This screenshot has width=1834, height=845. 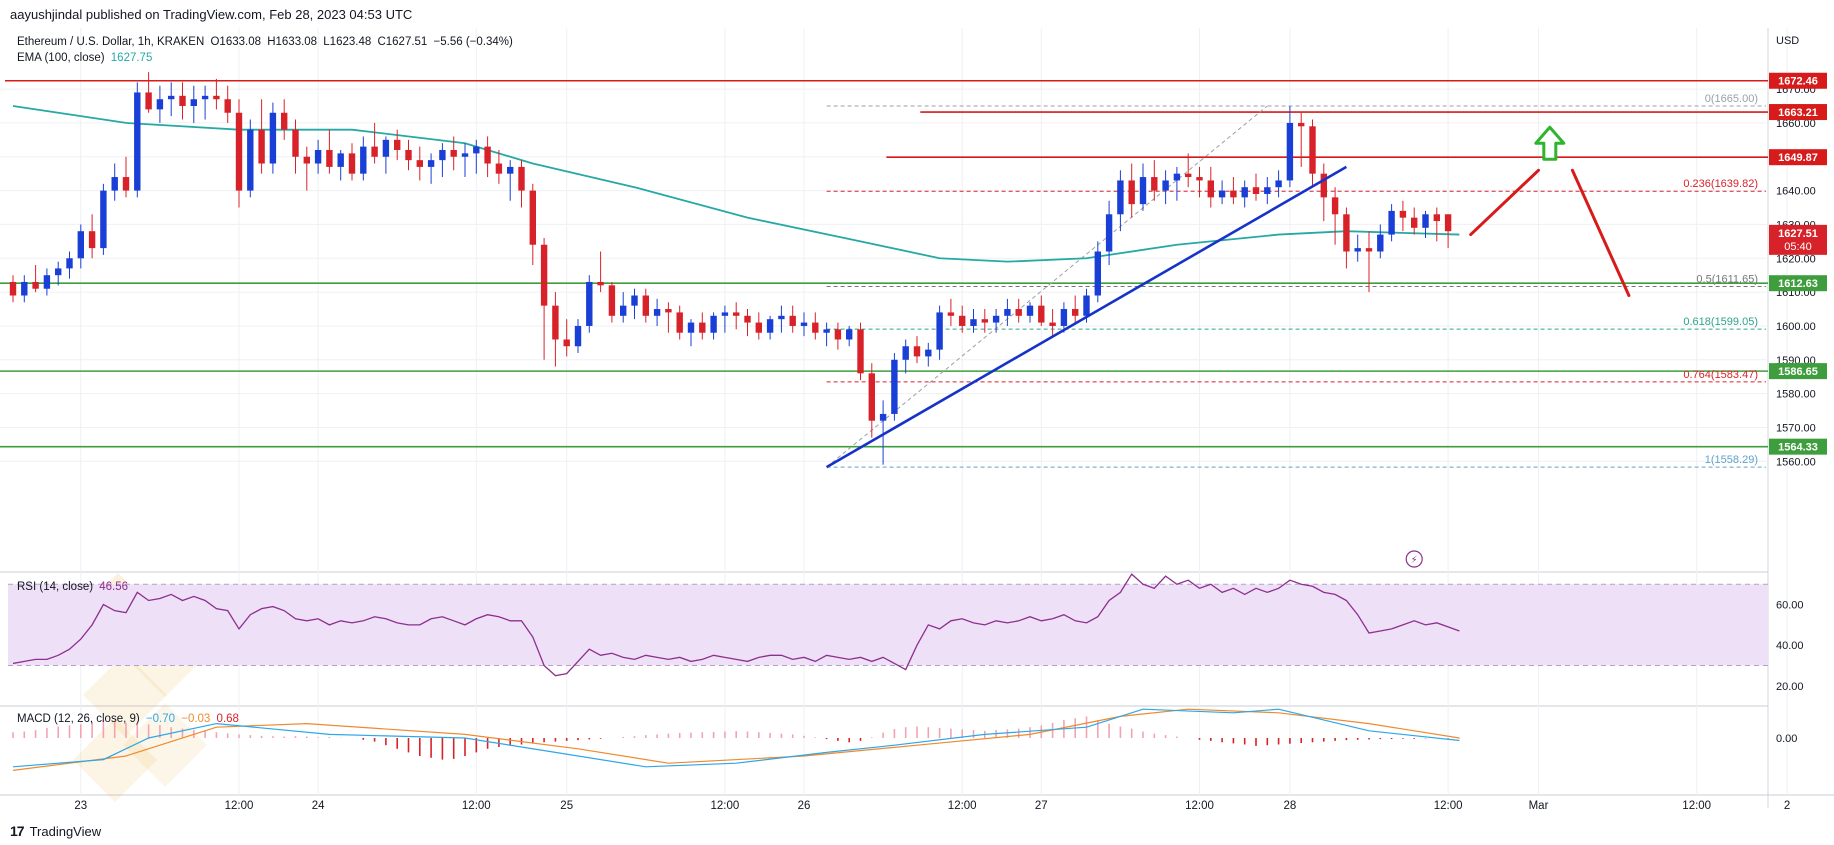 I want to click on ema-value: 1627.75, so click(x=131, y=58).